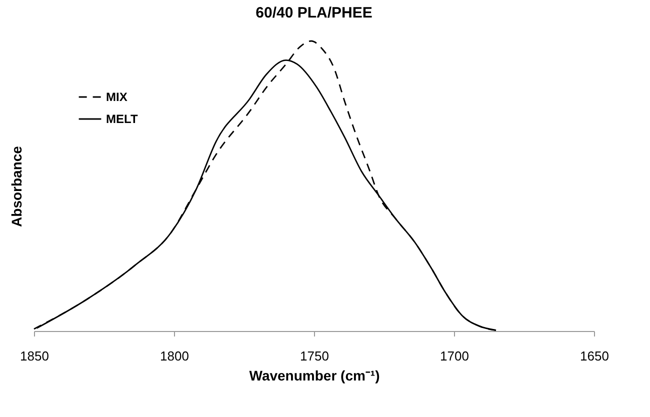 Image resolution: width=650 pixels, height=417 pixels. Describe the element at coordinates (174, 356) in the screenshot. I see `x-tick-label: 1800` at that location.